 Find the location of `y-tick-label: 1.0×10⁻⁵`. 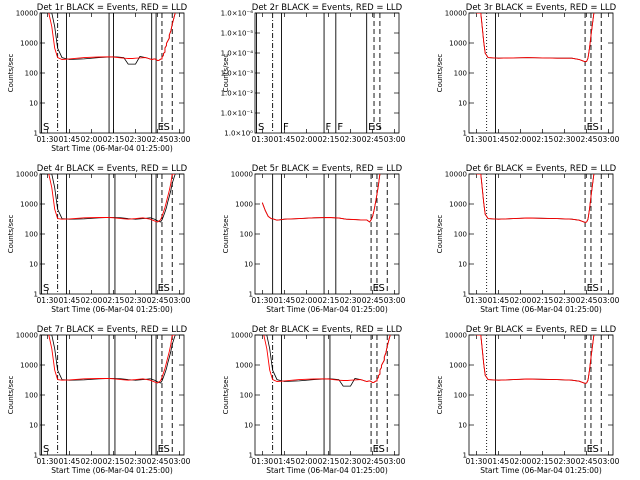

y-tick-label: 1.0×10⁻⁵ is located at coordinates (237, 34).